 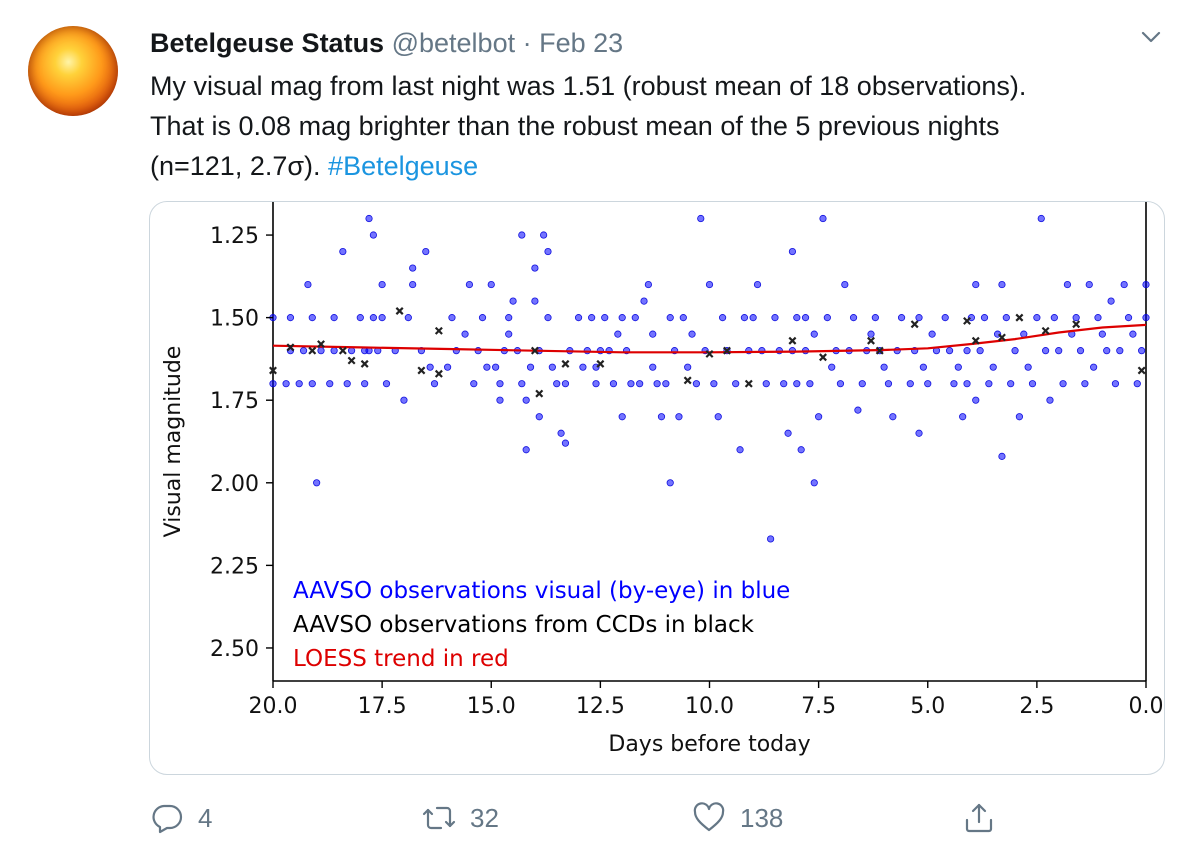 What do you see at coordinates (1151, 37) in the screenshot?
I see `chevron-down-icon` at bounding box center [1151, 37].